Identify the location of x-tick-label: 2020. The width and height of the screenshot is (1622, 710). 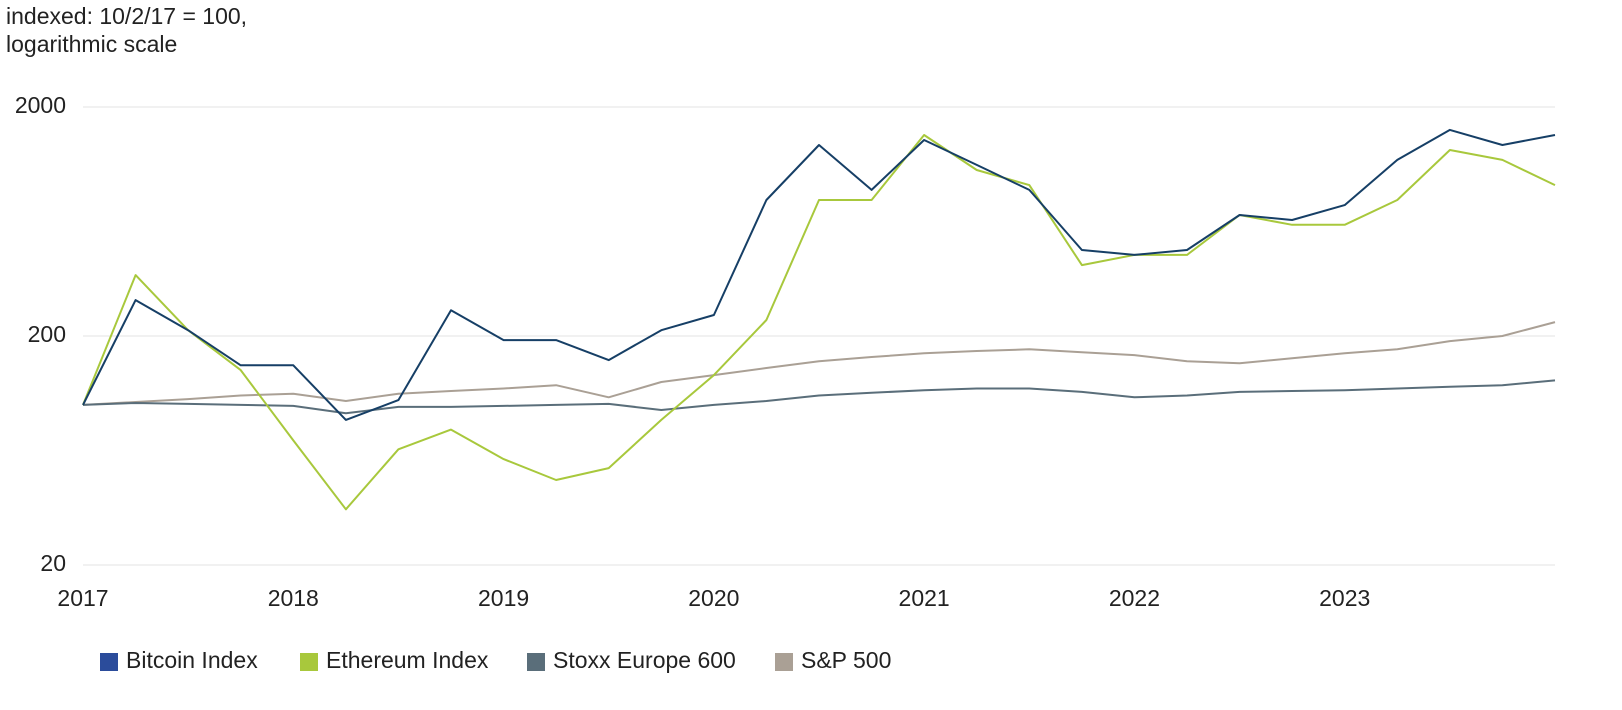
(713, 598).